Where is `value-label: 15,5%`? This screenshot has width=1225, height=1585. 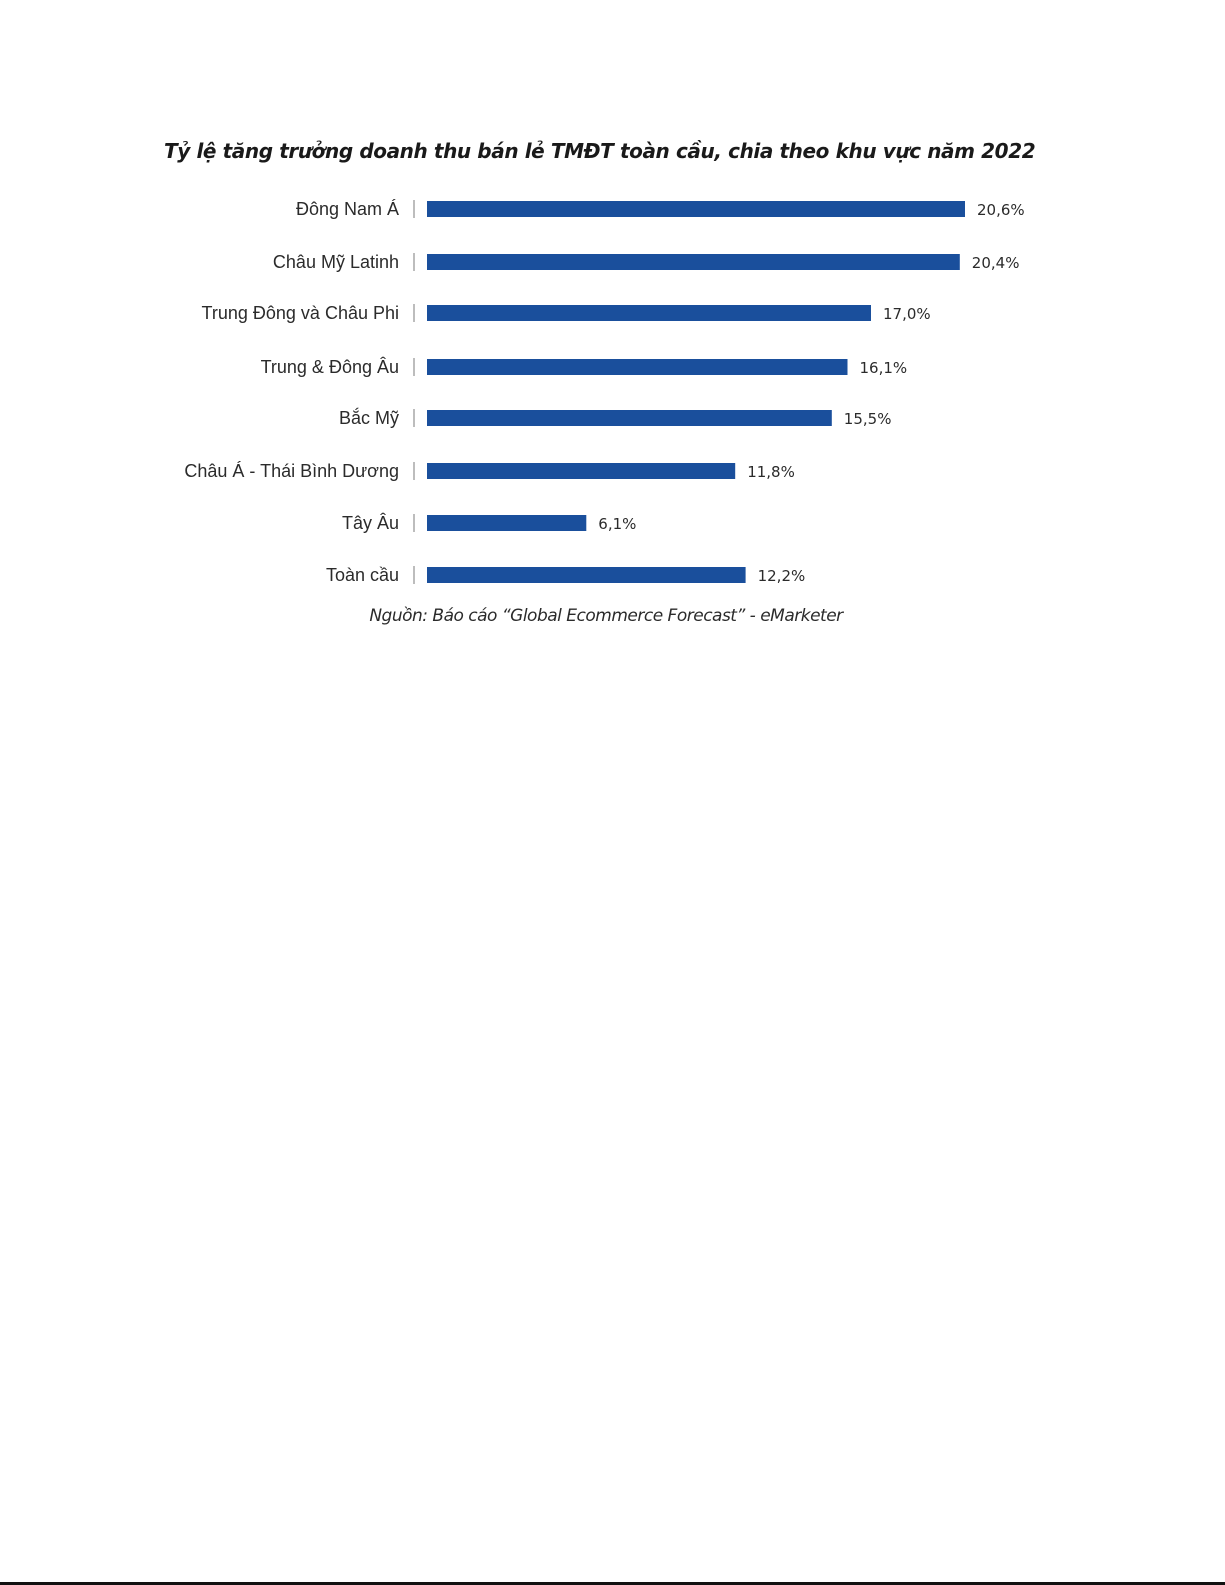
value-label: 15,5% is located at coordinates (868, 419).